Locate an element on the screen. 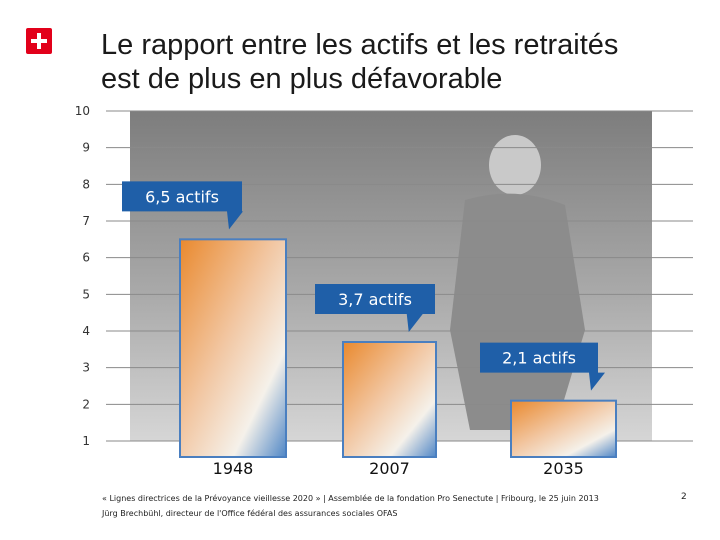 This screenshot has width=720, height=540. y-tick-label: 5 is located at coordinates (86, 294).